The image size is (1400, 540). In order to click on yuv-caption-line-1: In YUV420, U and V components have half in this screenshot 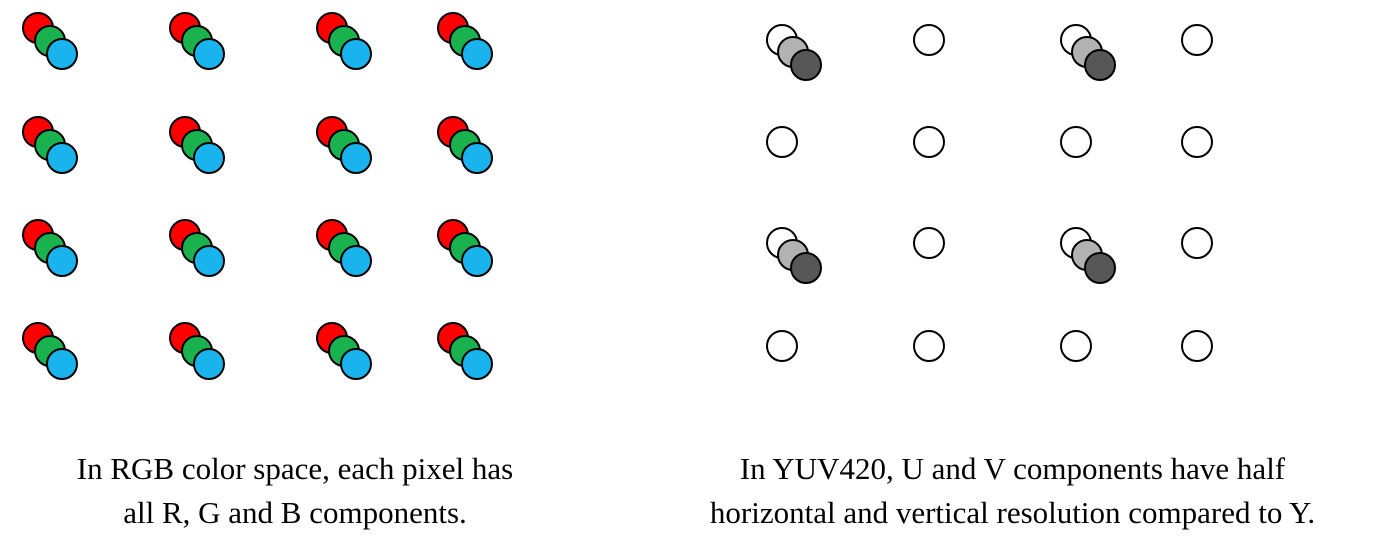, I will do `click(1012, 468)`.